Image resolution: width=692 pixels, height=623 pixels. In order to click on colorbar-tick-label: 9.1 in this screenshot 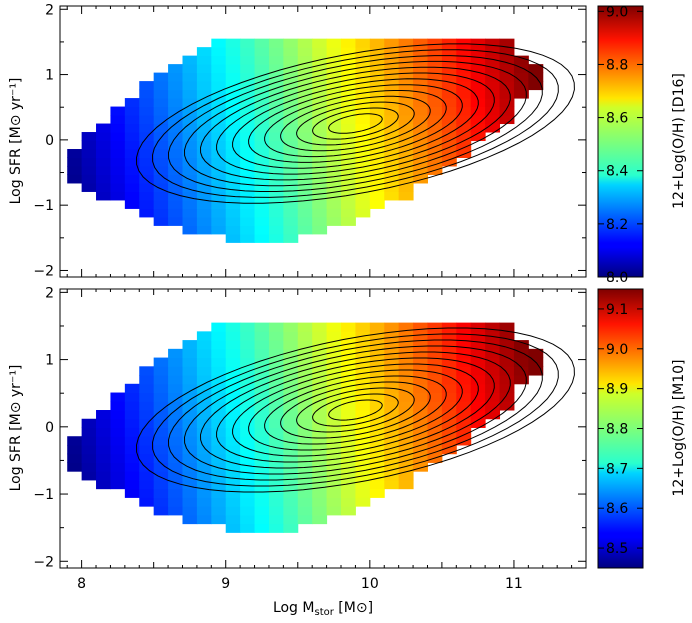, I will do `click(617, 310)`.